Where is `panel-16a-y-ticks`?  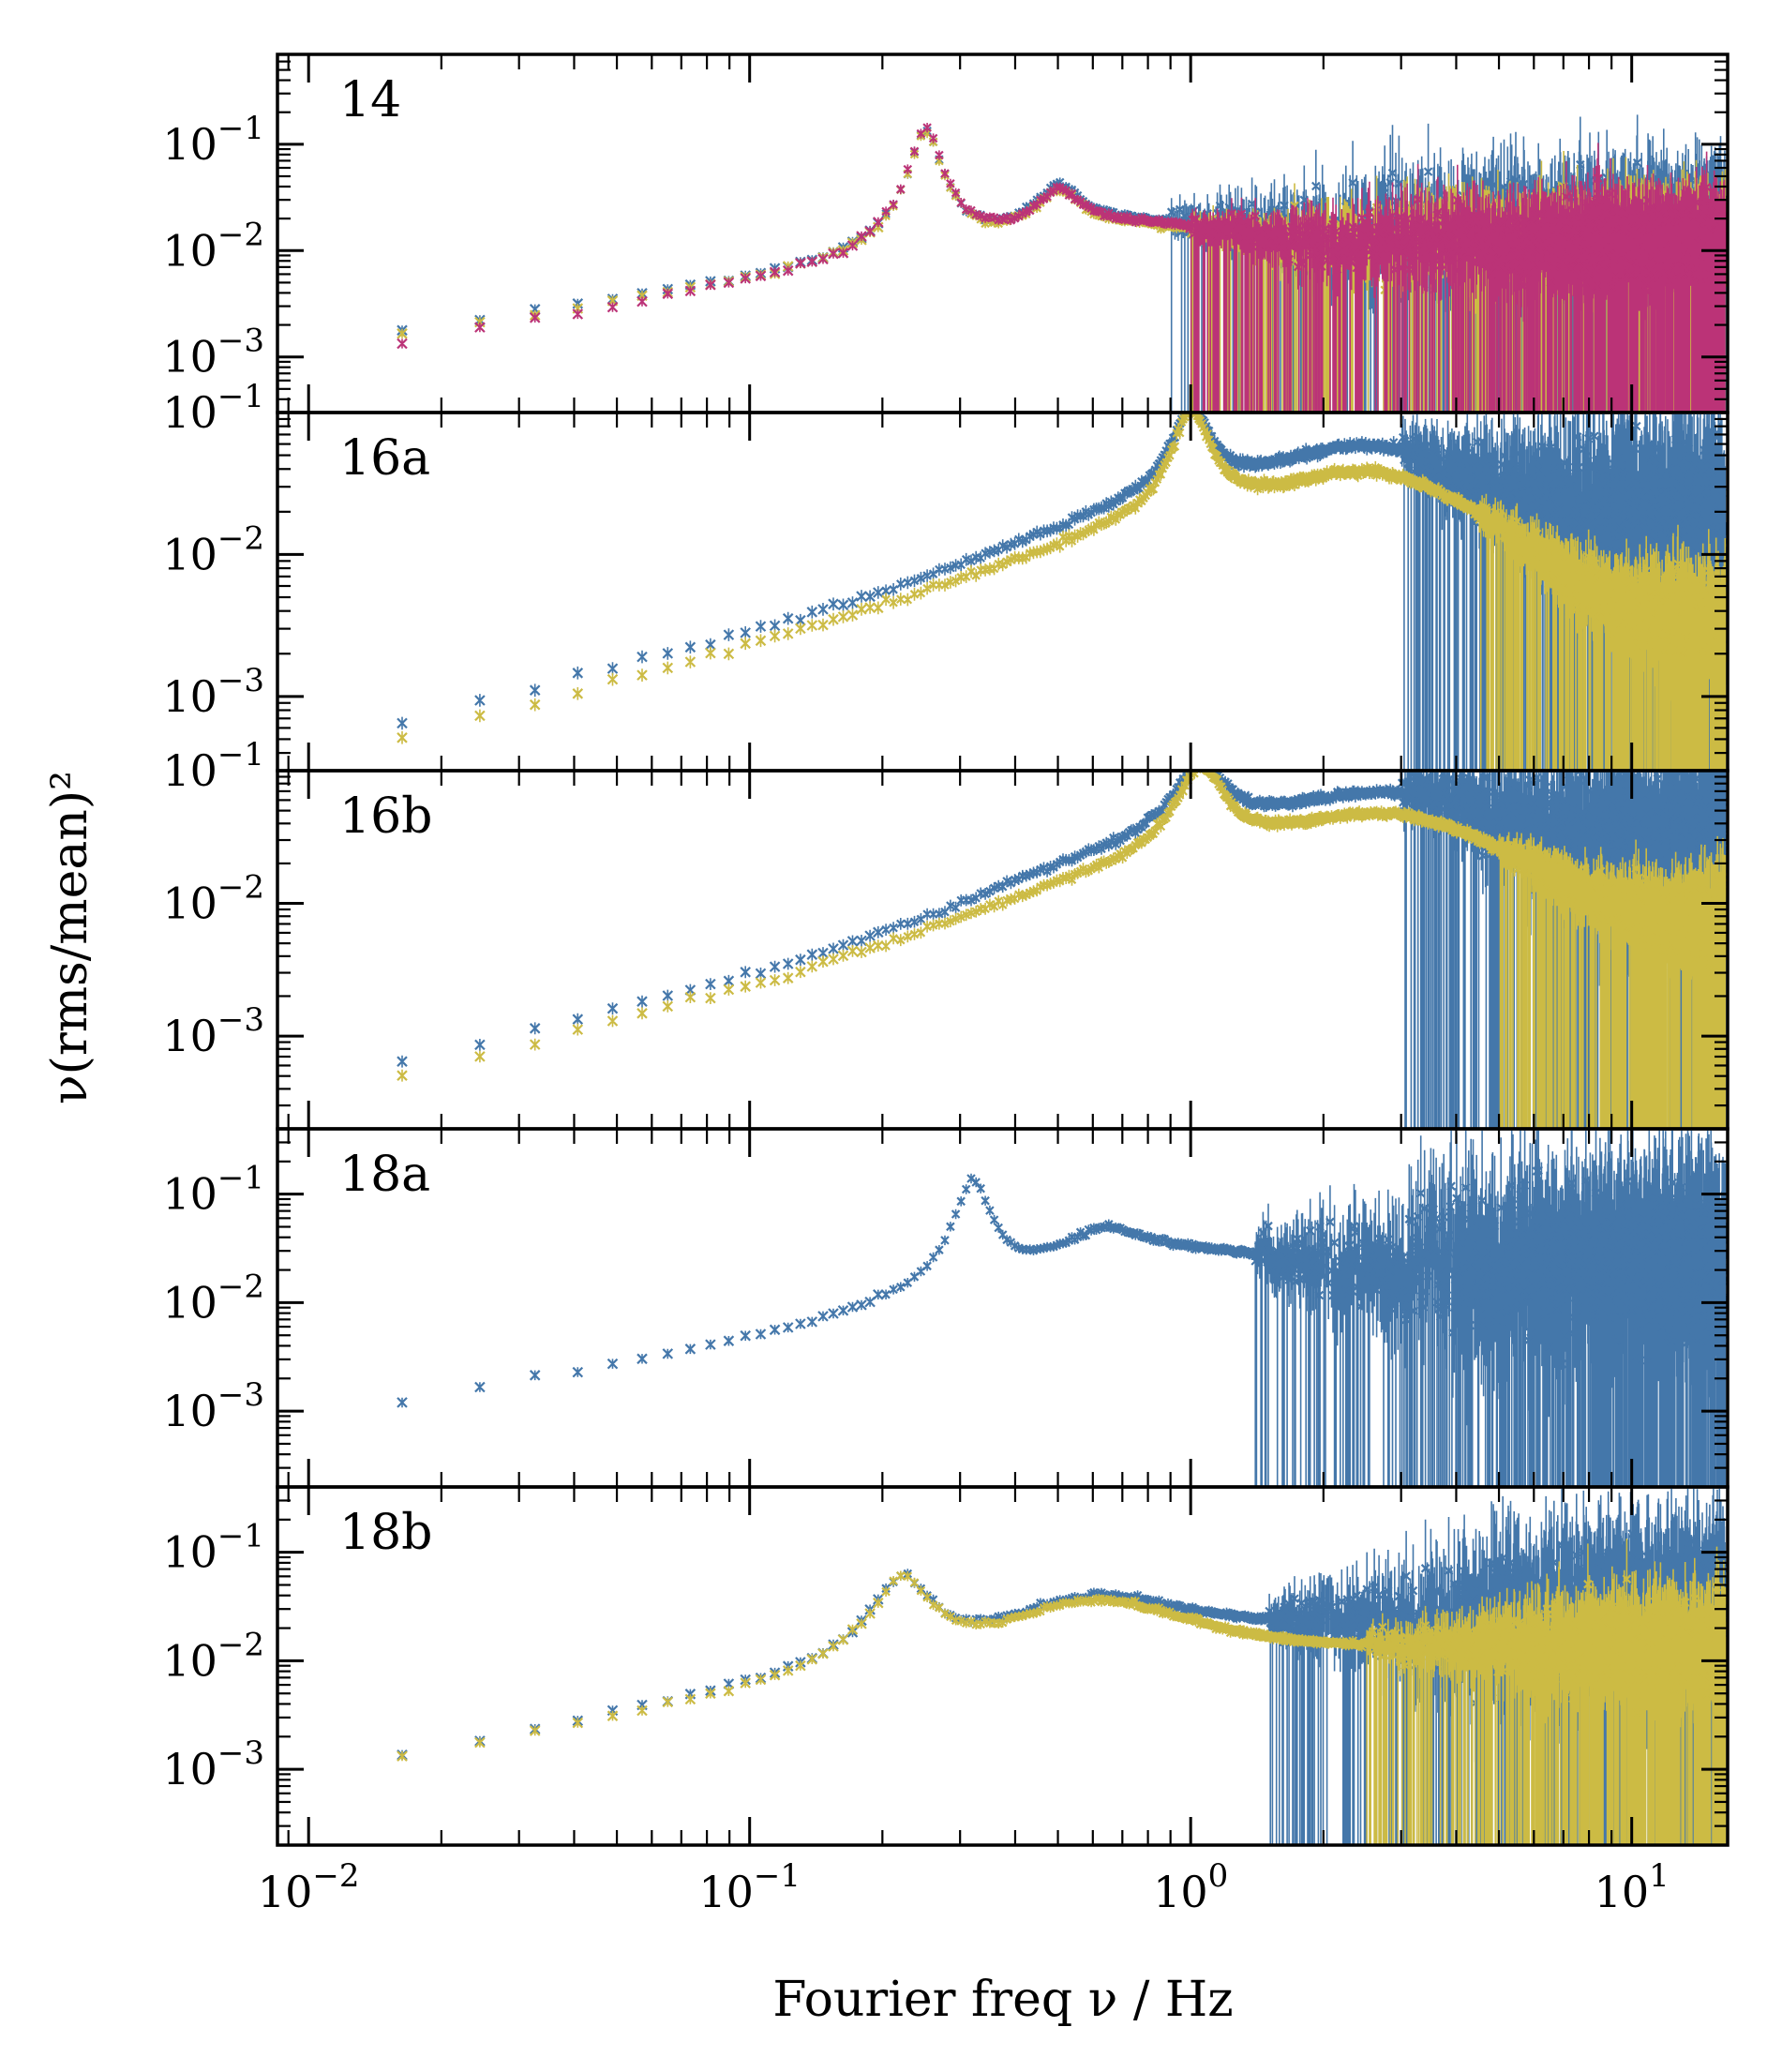 panel-16a-y-ticks is located at coordinates (1002, 592).